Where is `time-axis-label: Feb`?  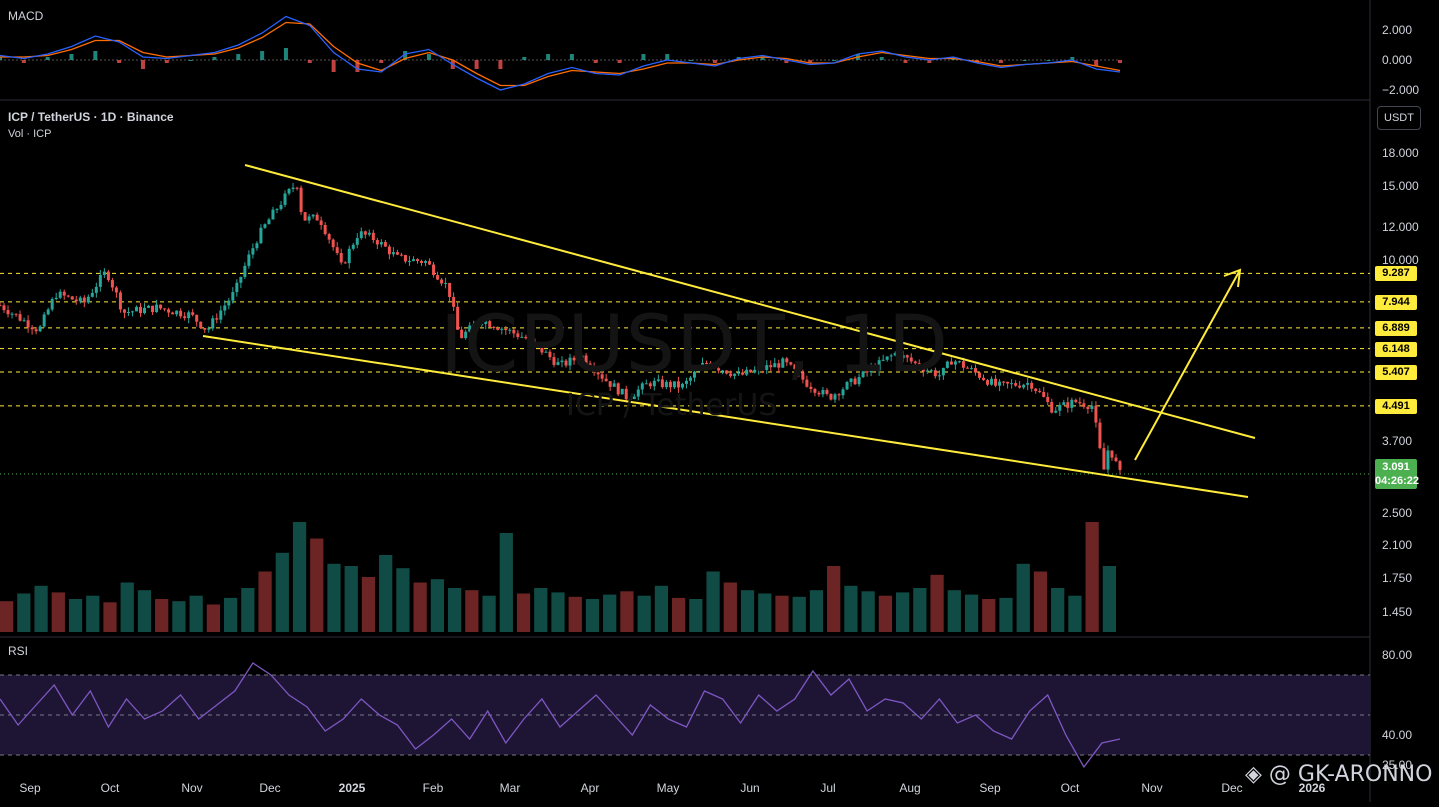 time-axis-label: Feb is located at coordinates (433, 788).